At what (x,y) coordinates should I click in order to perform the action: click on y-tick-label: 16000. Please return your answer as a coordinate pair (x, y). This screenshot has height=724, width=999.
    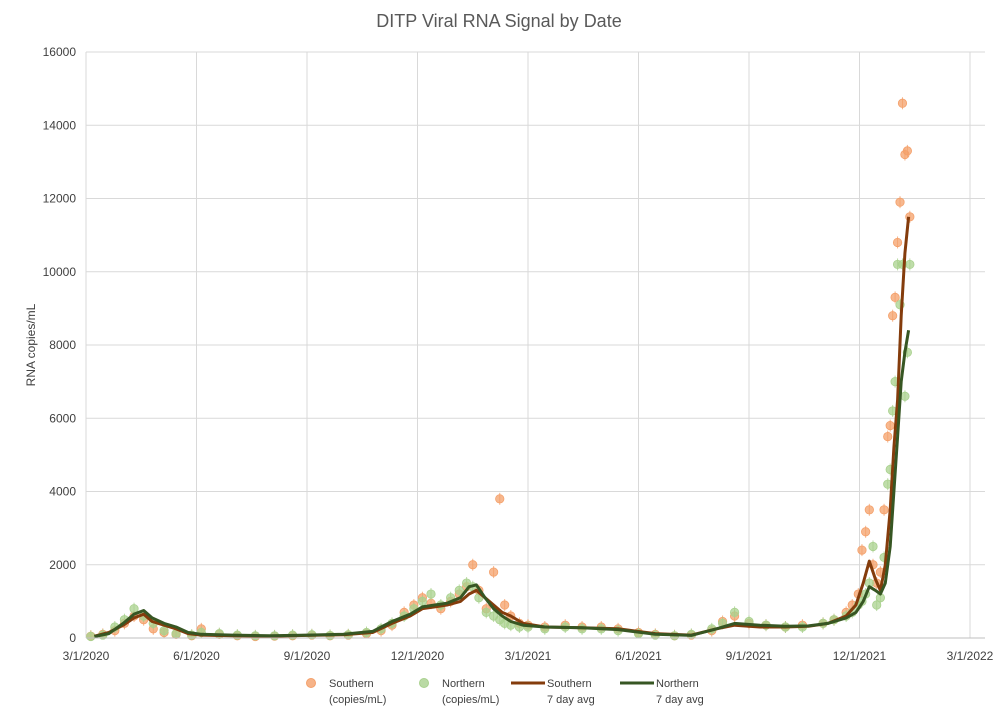
    Looking at the image, I should click on (60, 52).